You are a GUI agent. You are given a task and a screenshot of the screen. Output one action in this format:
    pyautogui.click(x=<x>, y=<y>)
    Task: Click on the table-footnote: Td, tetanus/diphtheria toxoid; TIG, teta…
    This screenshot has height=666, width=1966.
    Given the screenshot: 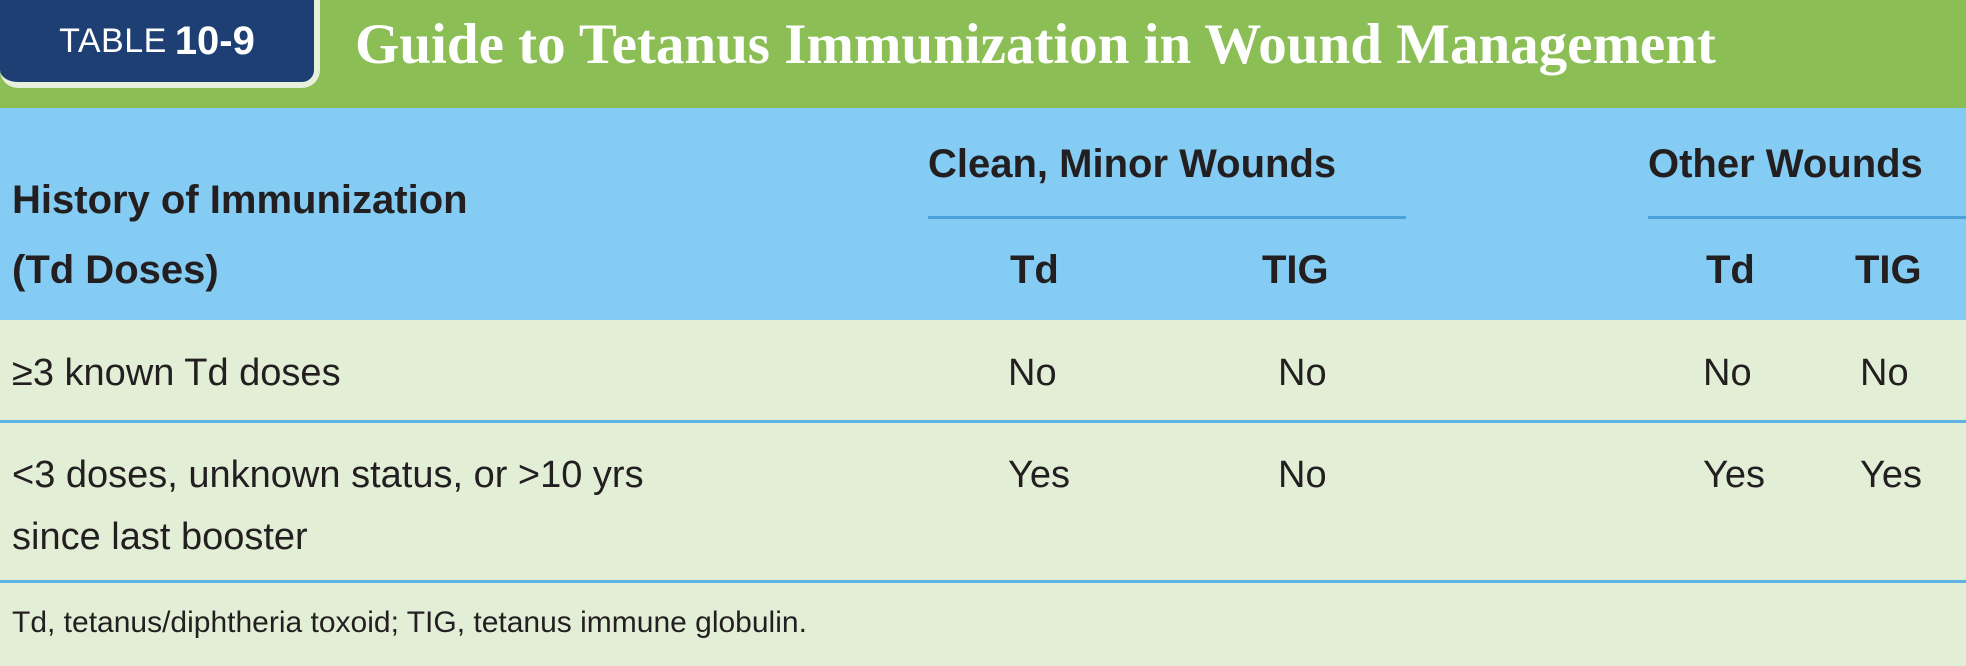 What is the action you would take?
    pyautogui.click(x=409, y=622)
    